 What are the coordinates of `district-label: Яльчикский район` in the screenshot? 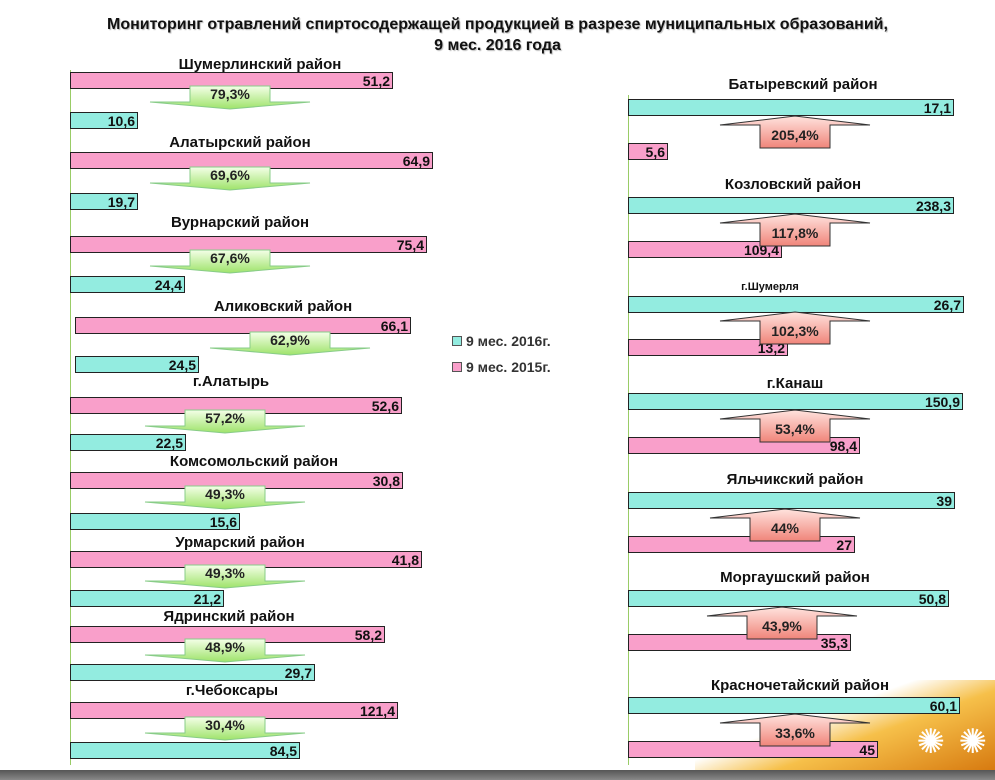 It's located at (795, 479).